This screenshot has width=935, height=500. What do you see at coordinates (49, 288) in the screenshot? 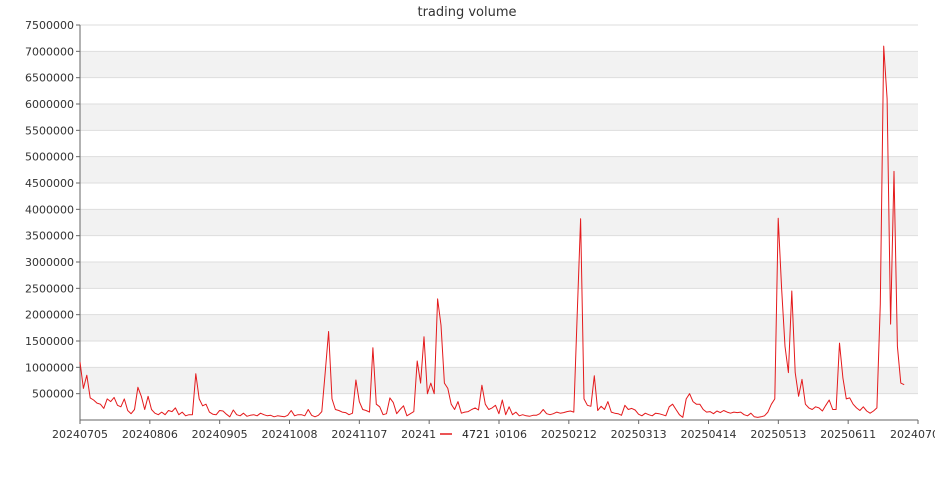
I see `y-tick-label: 2500000` at bounding box center [49, 288].